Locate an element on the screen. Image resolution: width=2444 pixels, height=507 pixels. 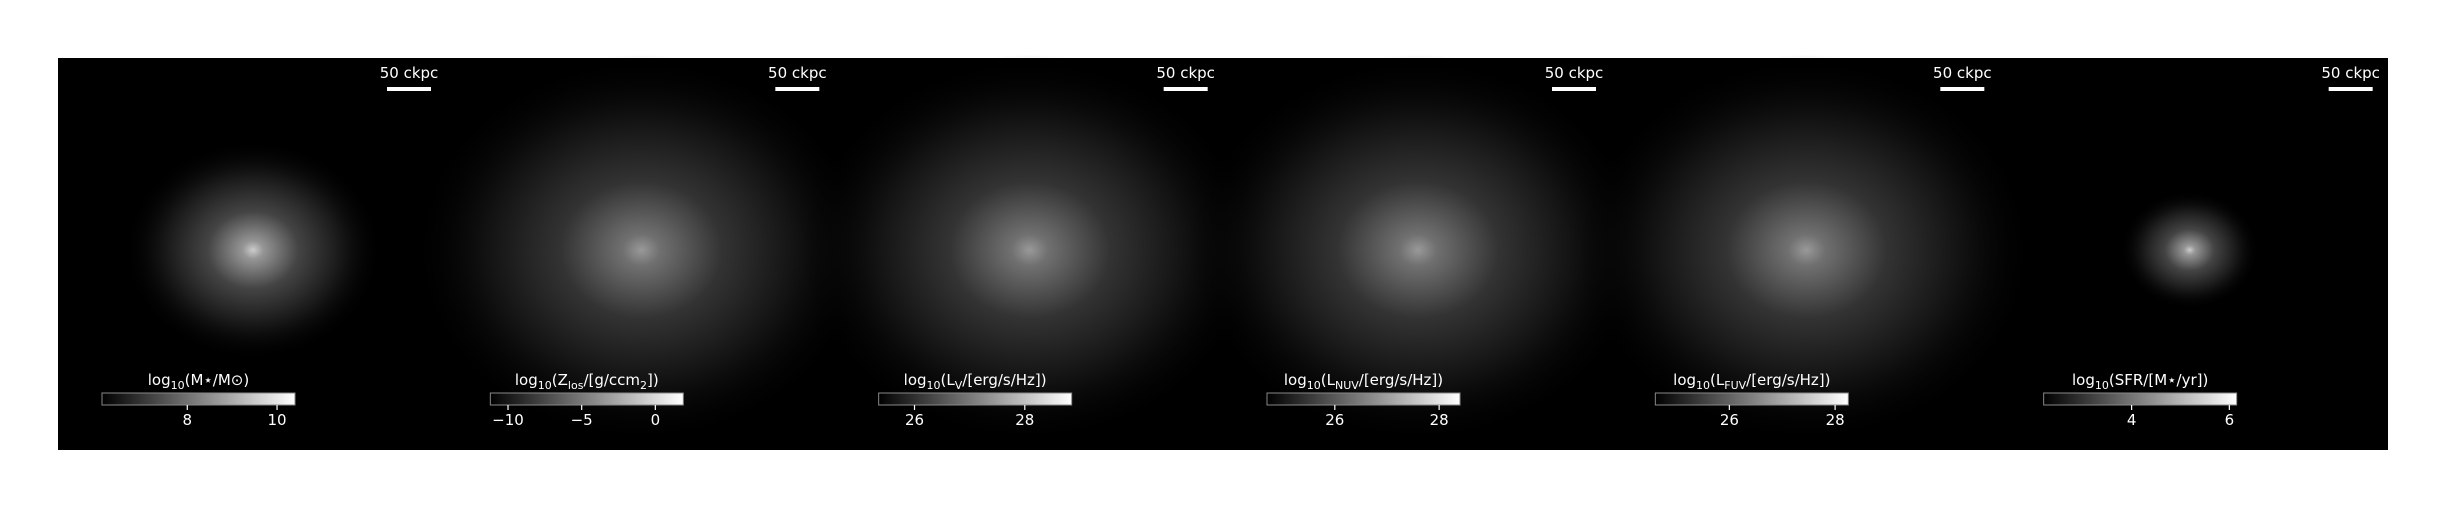
label-subscript: V is located at coordinates (959, 385).